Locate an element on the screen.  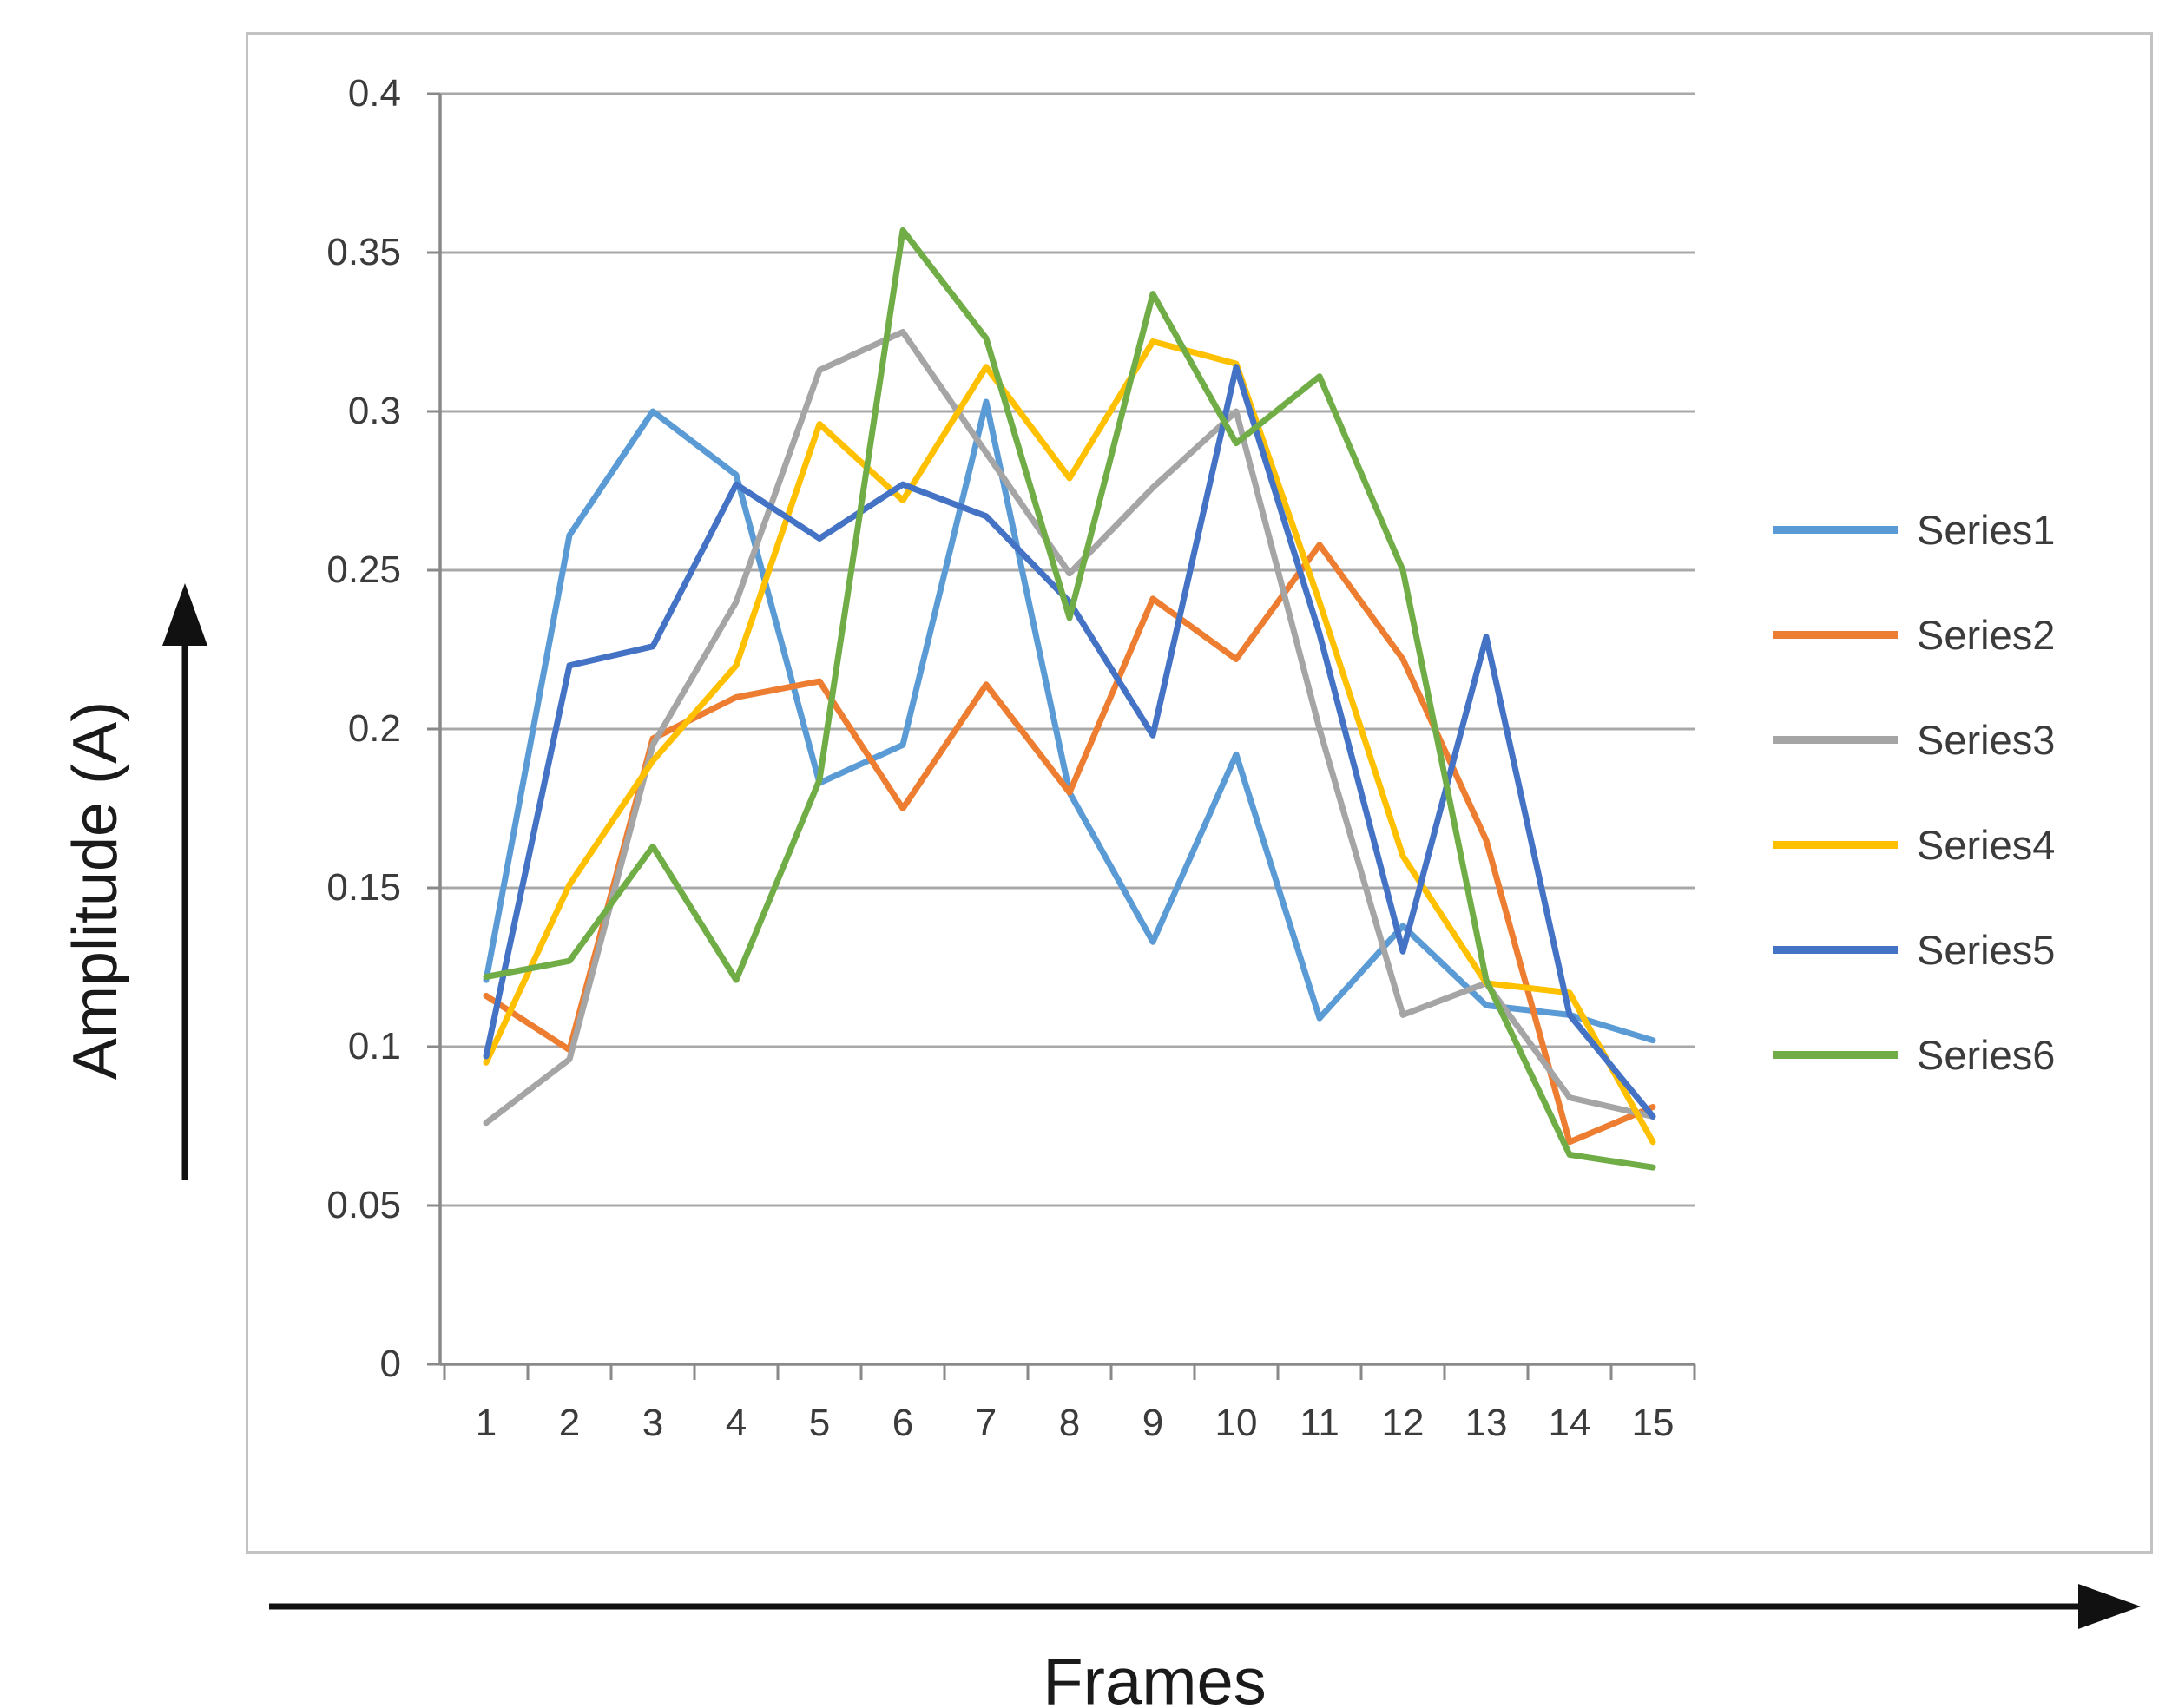
x-tick-label-1: 1 is located at coordinates (486, 1423).